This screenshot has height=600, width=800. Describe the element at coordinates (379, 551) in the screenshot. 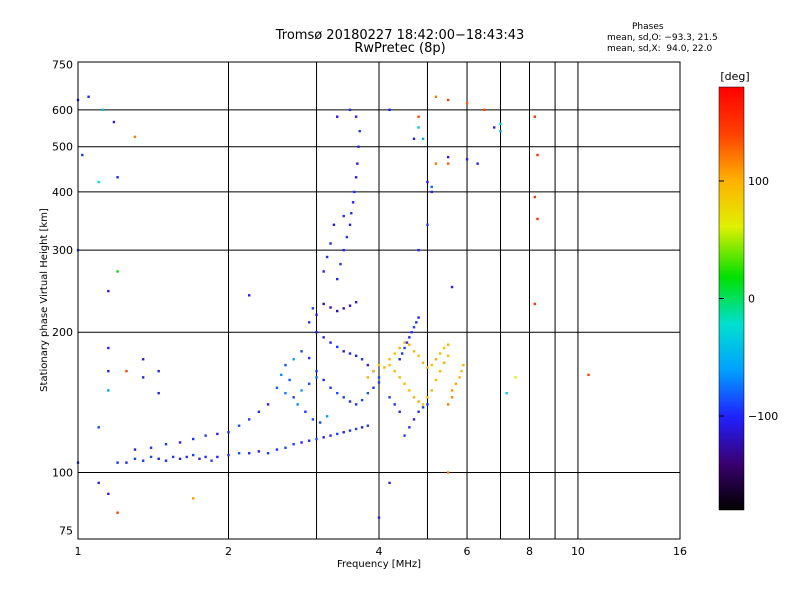

I see `x-tick-label: 4` at that location.